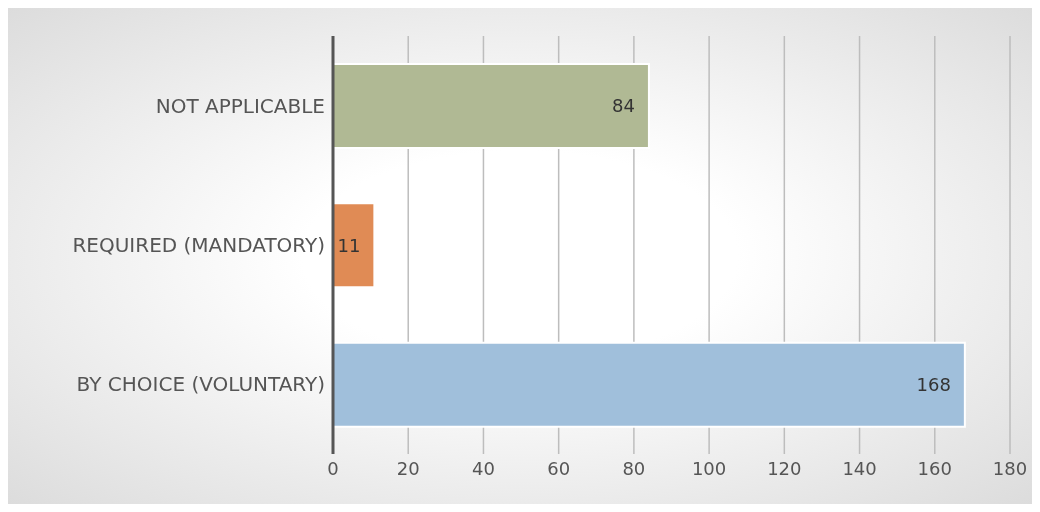 The width and height of the screenshot is (1040, 512). I want to click on data-label: 168, so click(933, 385).